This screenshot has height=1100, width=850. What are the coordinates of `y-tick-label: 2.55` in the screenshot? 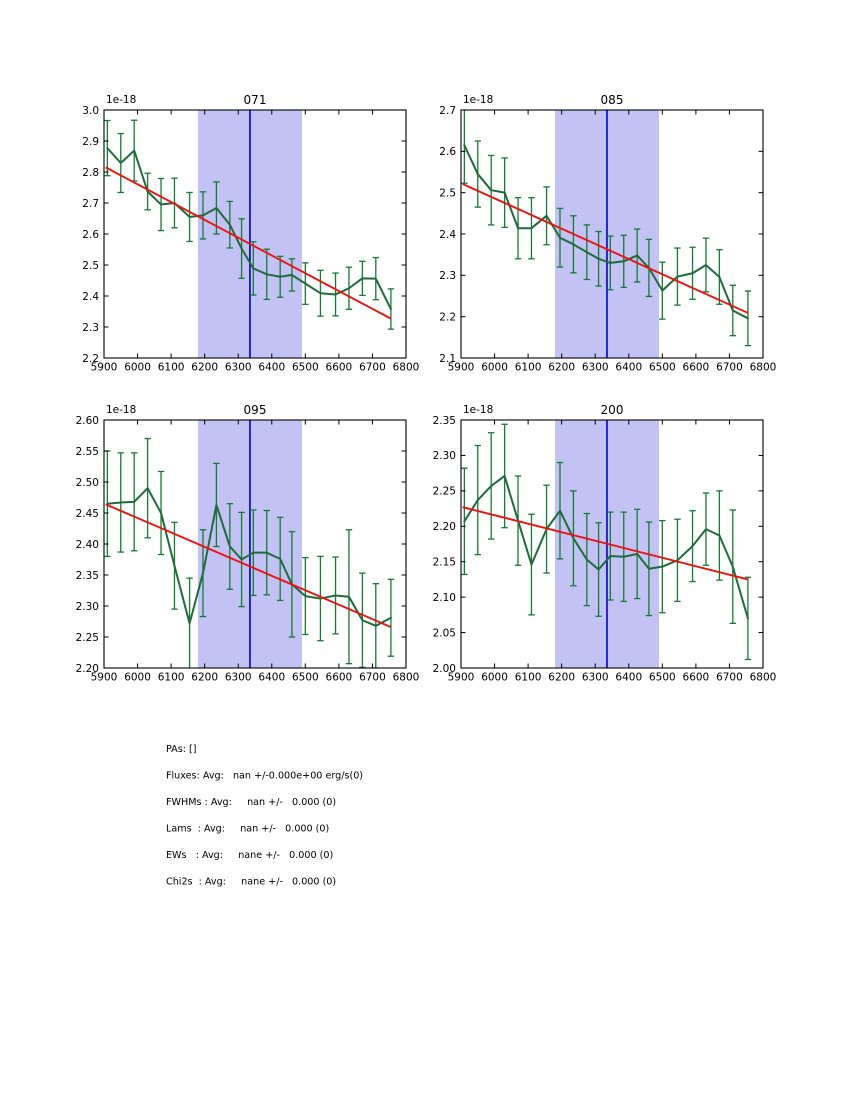 It's located at (87, 452).